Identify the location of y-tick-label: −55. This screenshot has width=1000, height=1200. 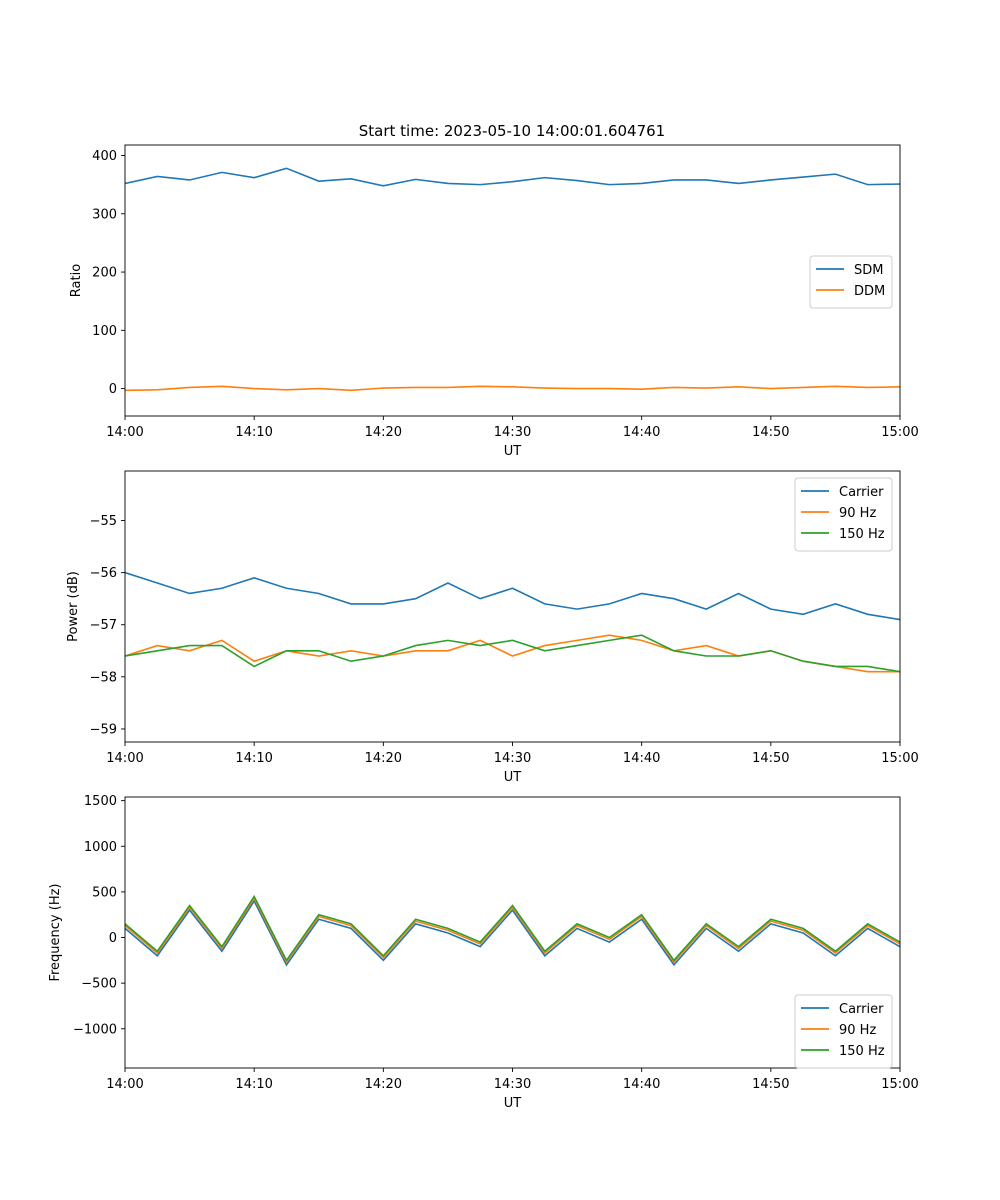
(103, 521).